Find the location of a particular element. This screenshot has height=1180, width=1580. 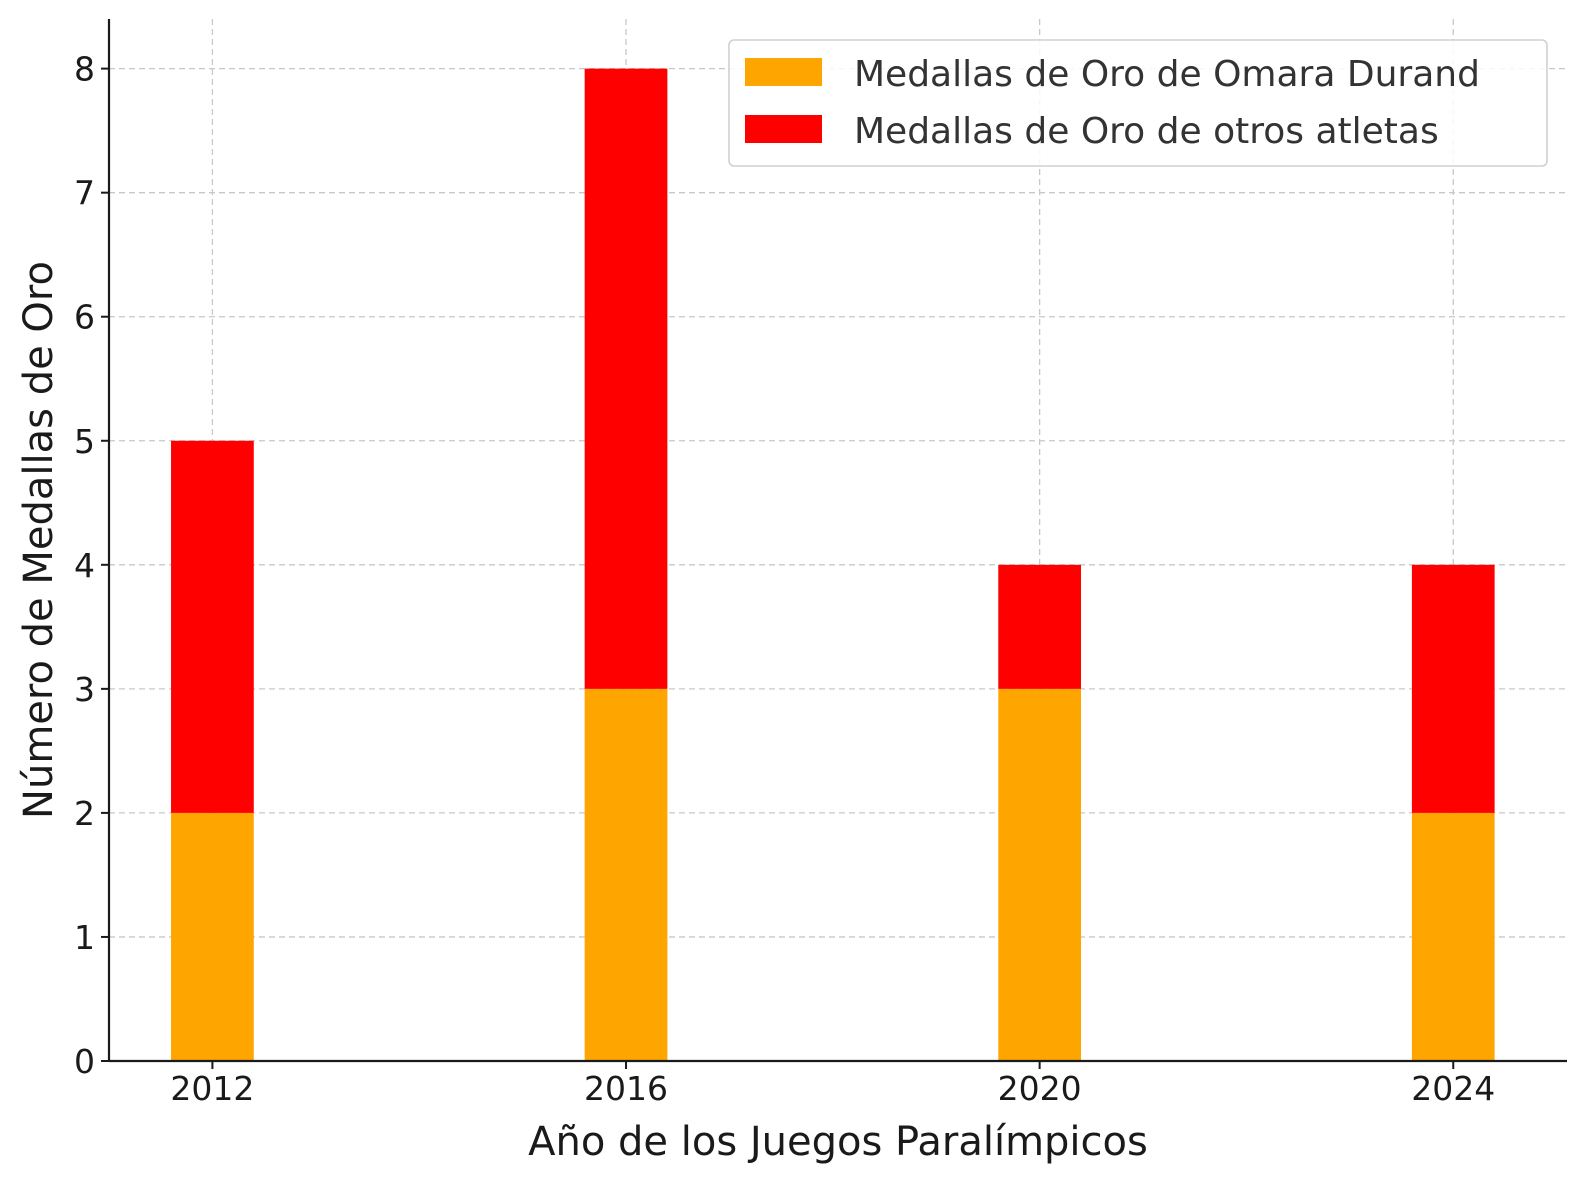

x-tick-label: 2020 is located at coordinates (1040, 1088).